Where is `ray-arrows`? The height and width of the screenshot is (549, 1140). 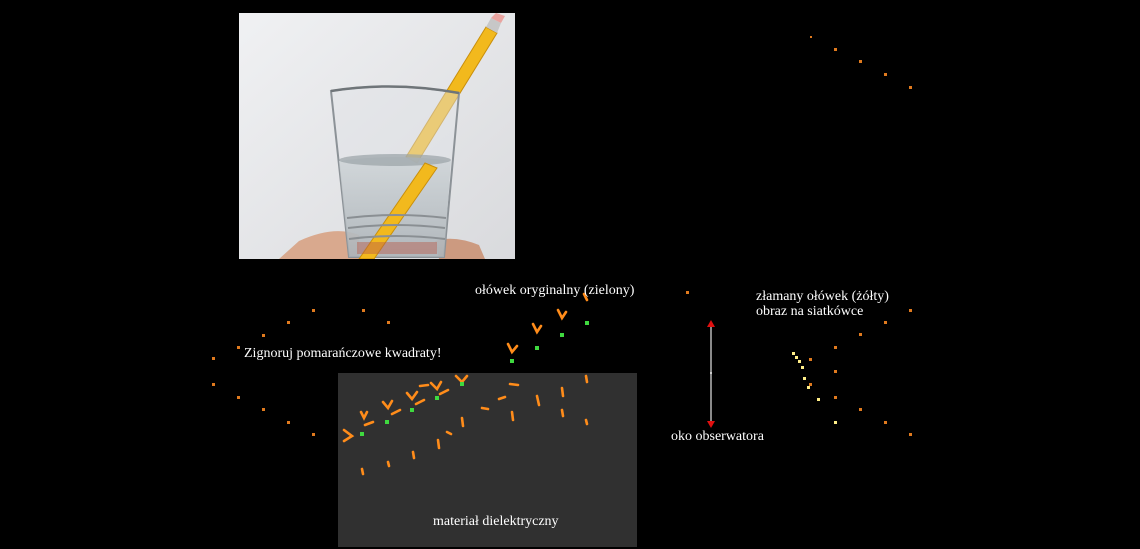
ray-arrows is located at coordinates (465, 384).